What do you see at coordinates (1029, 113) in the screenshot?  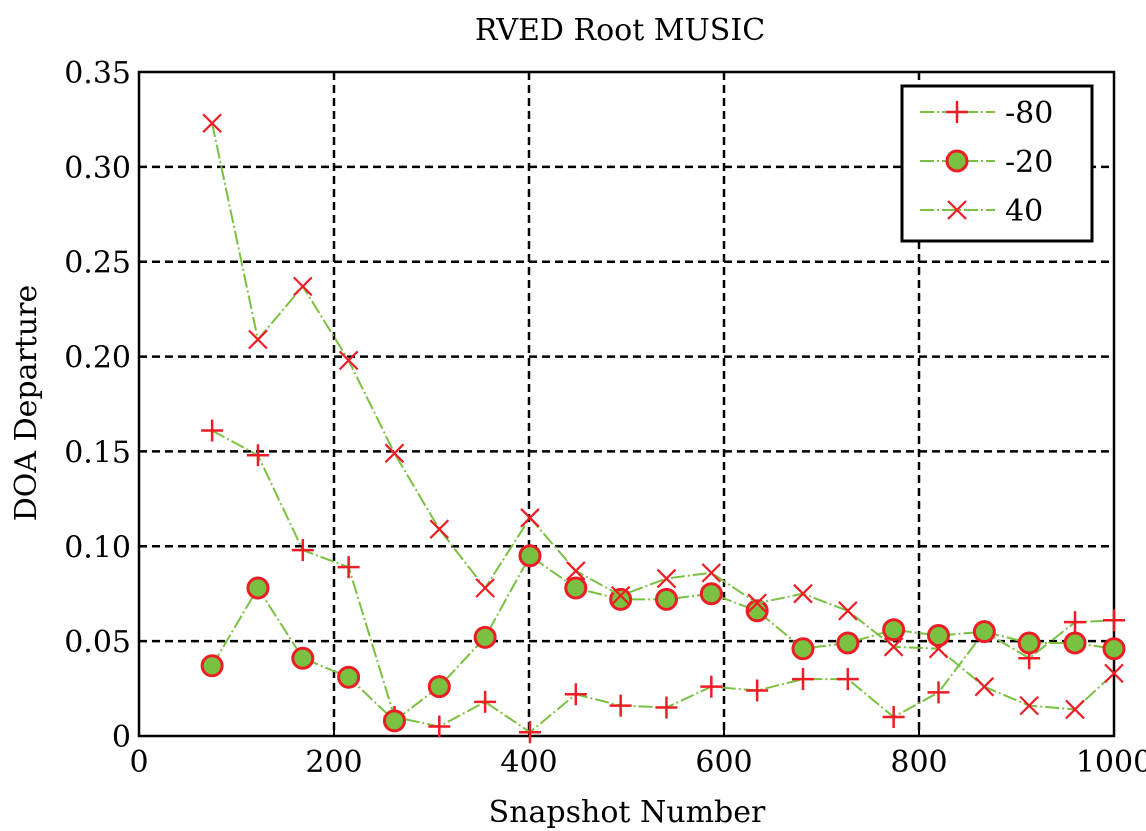 I see `legend-label: -80` at bounding box center [1029, 113].